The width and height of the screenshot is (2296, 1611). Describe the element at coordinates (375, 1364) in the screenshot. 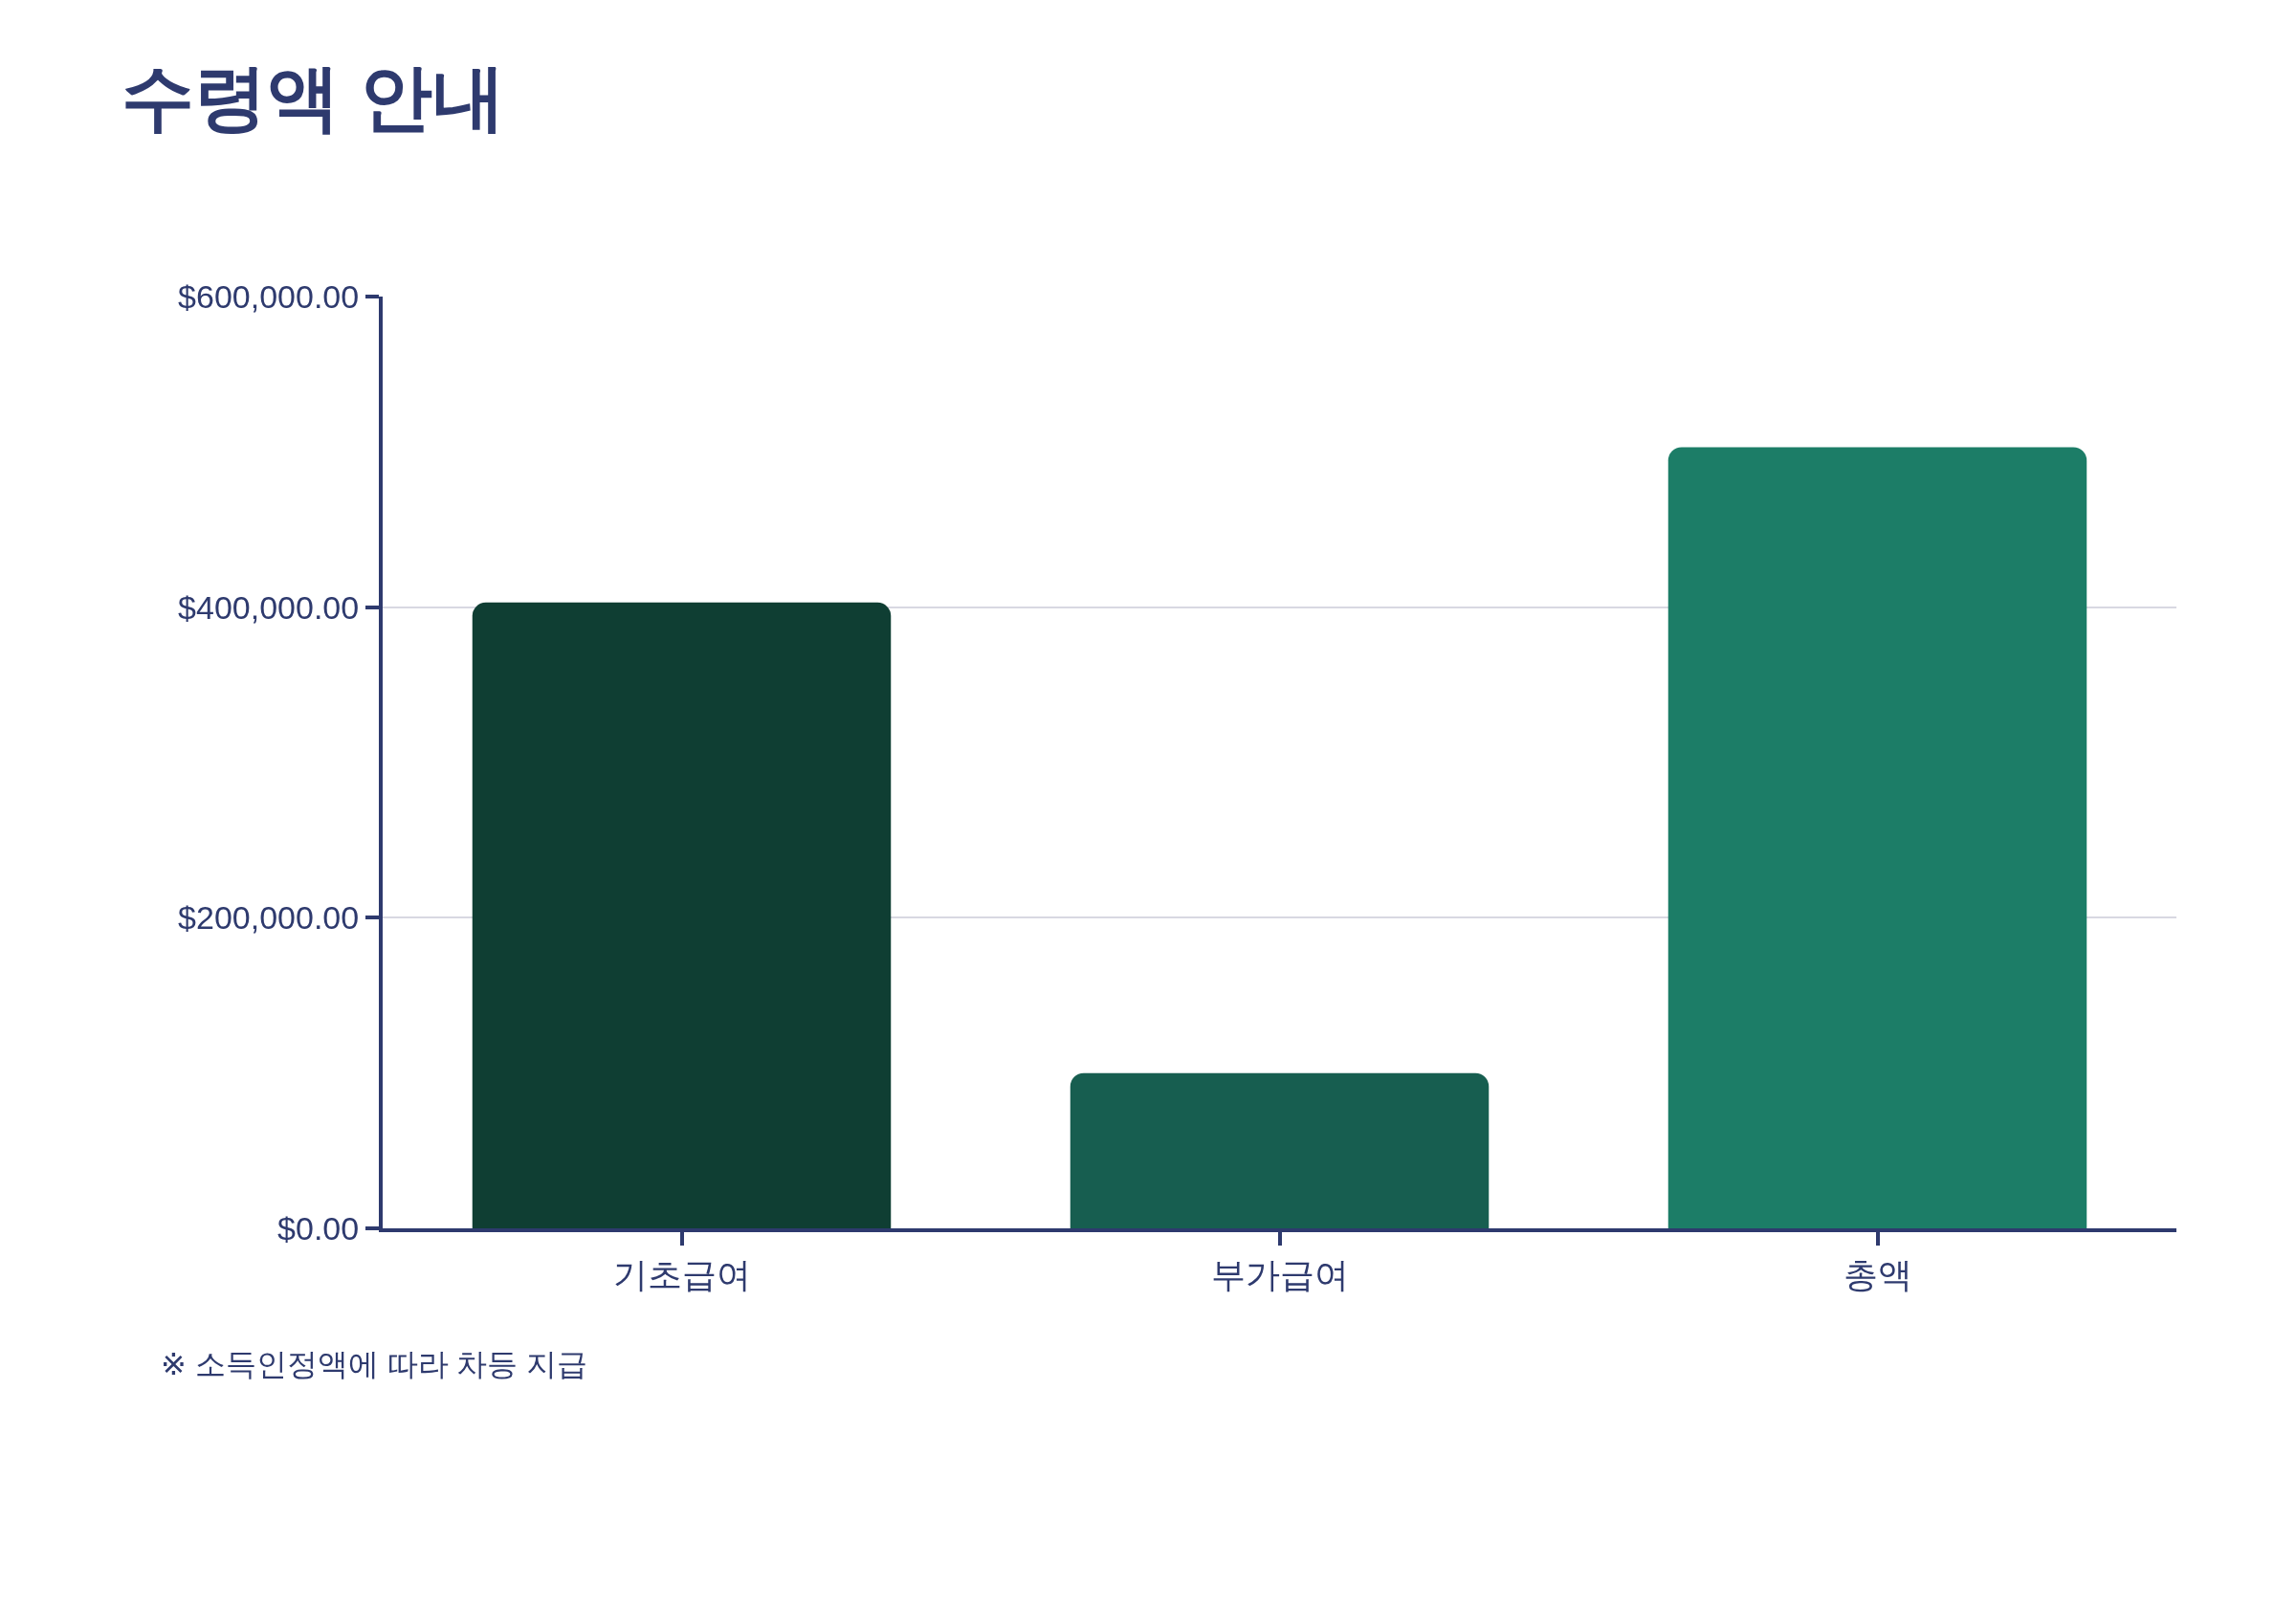

I see `text: ※ 소득인정액에 따라 차등 지급` at that location.